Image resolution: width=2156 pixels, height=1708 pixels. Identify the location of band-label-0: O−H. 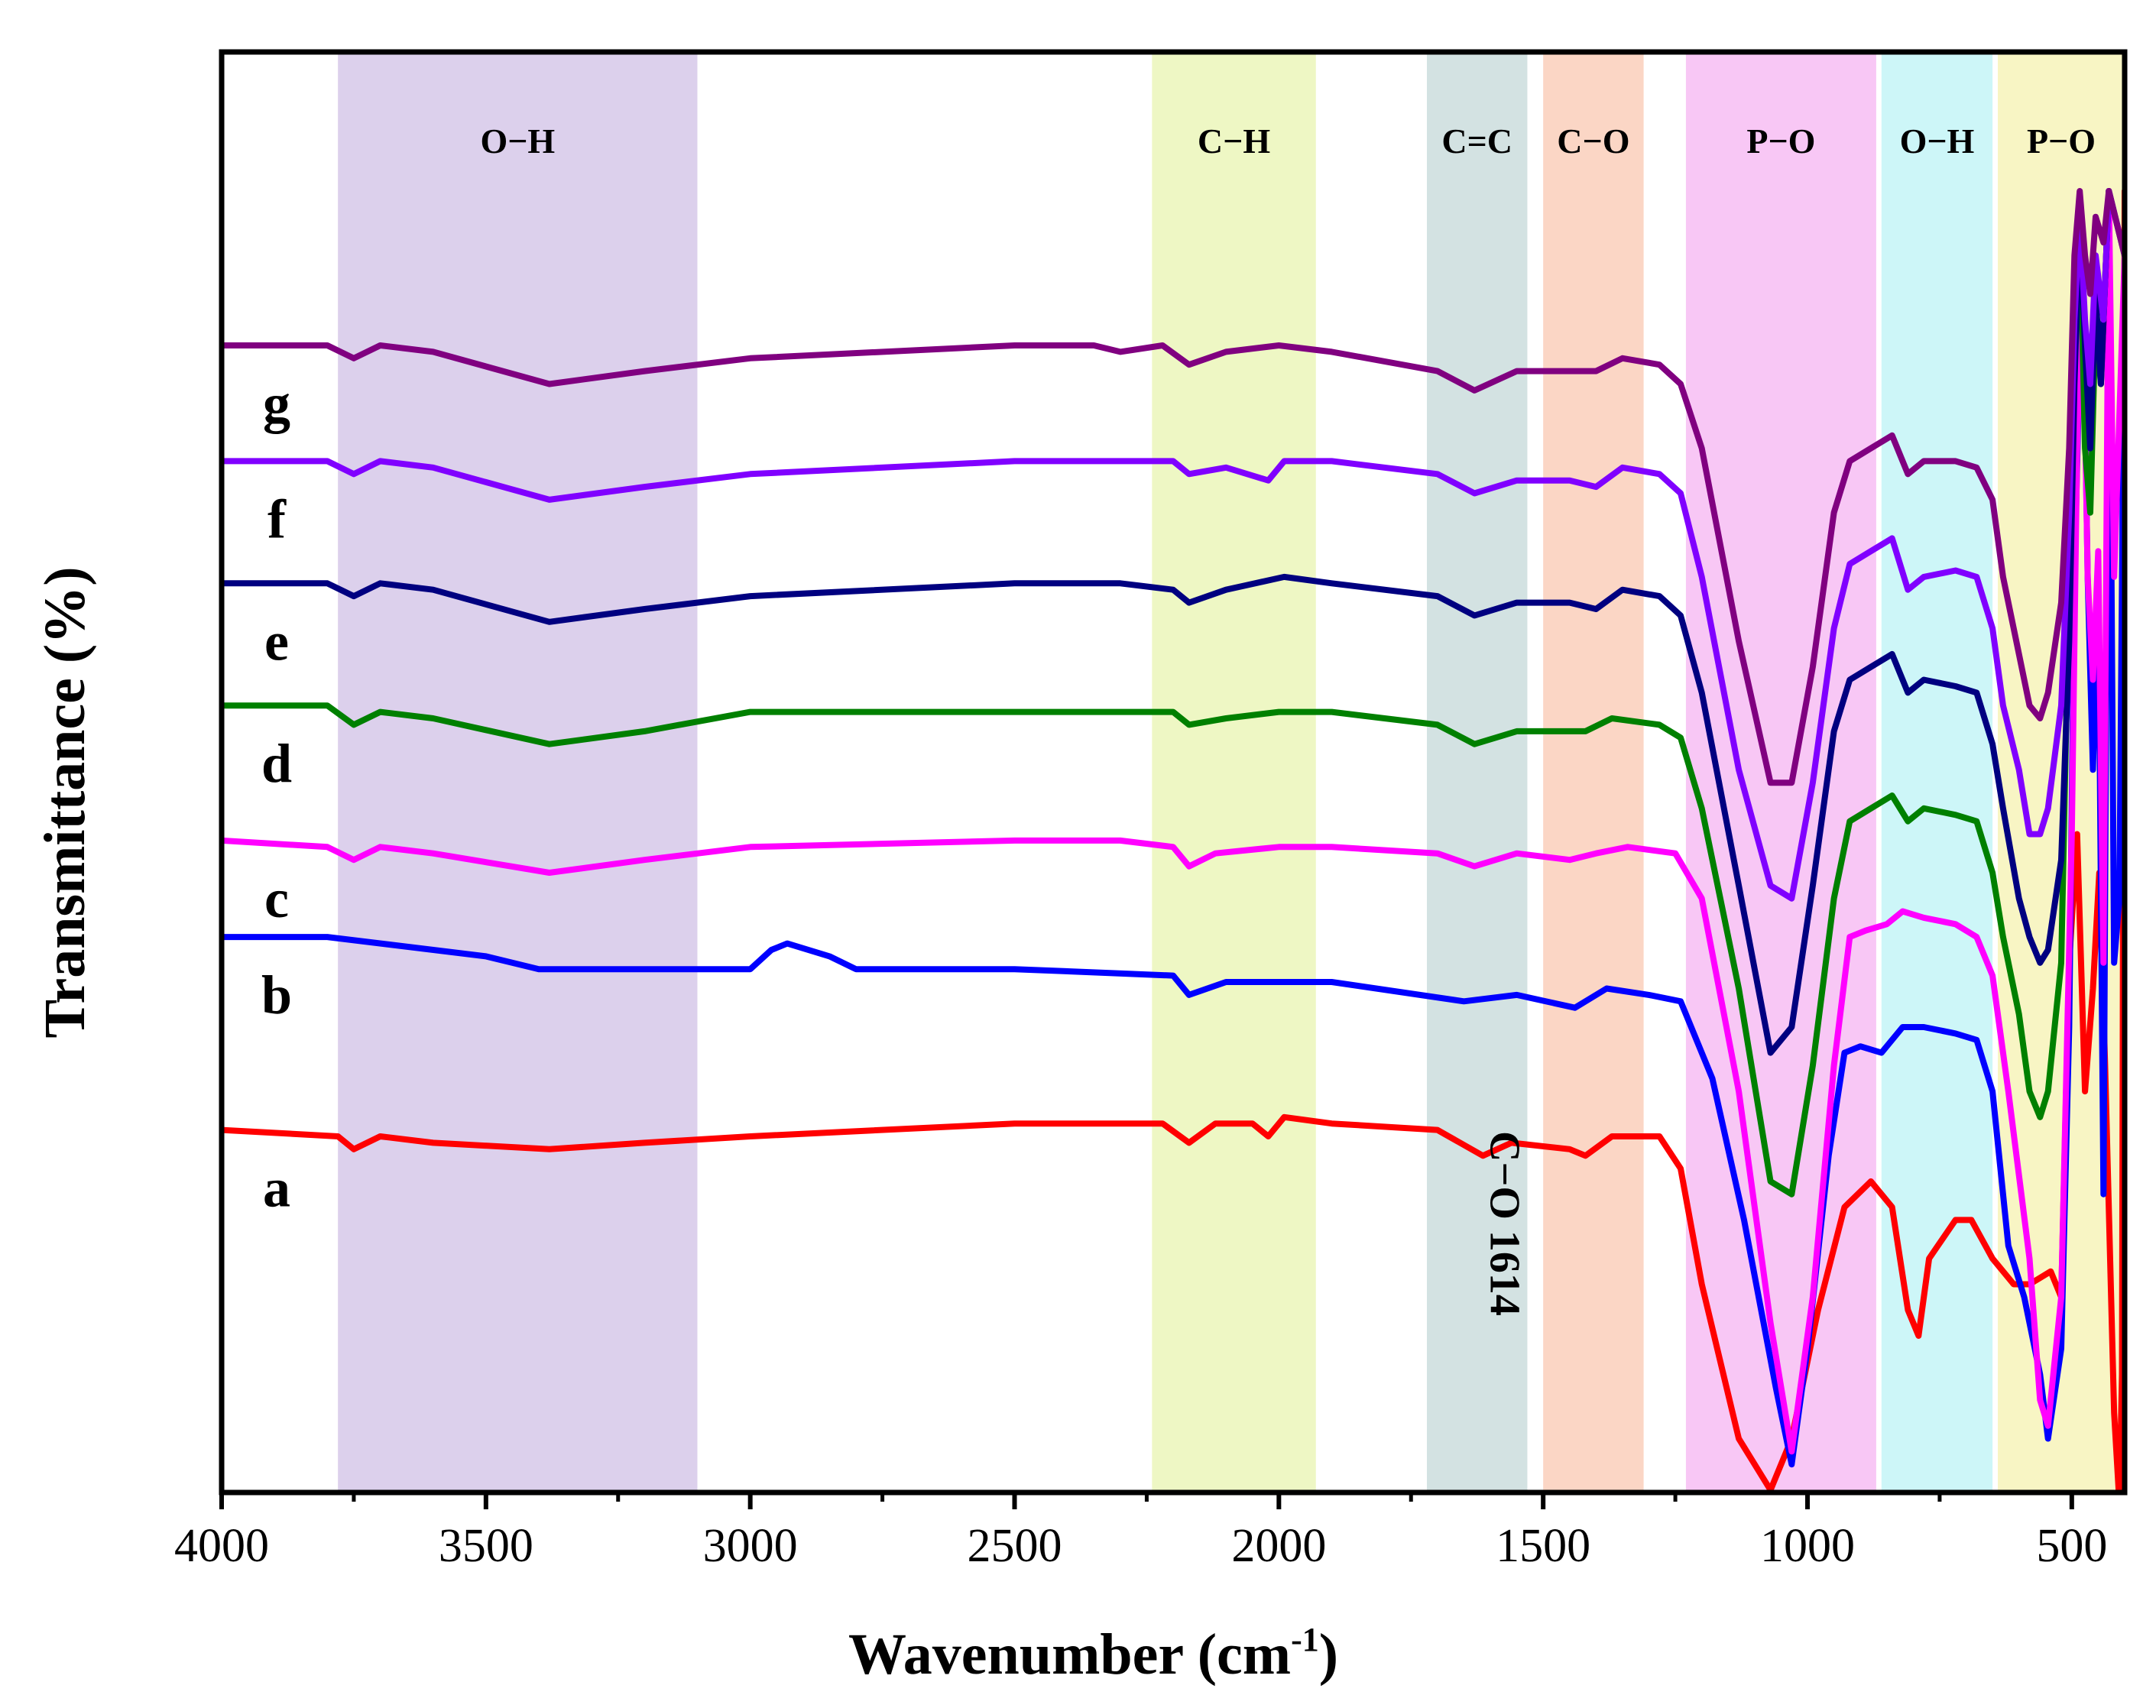
(517, 141).